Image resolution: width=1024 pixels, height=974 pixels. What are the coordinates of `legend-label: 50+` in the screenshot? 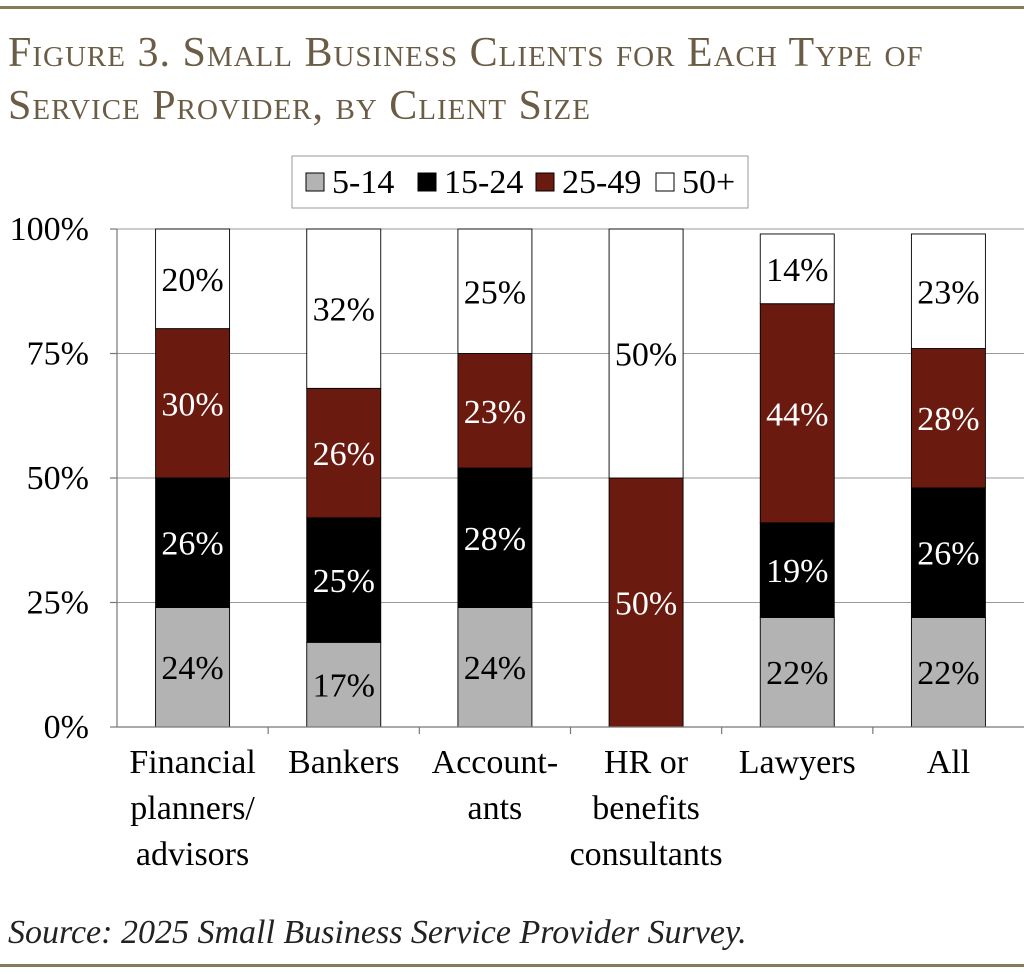 It's located at (708, 182).